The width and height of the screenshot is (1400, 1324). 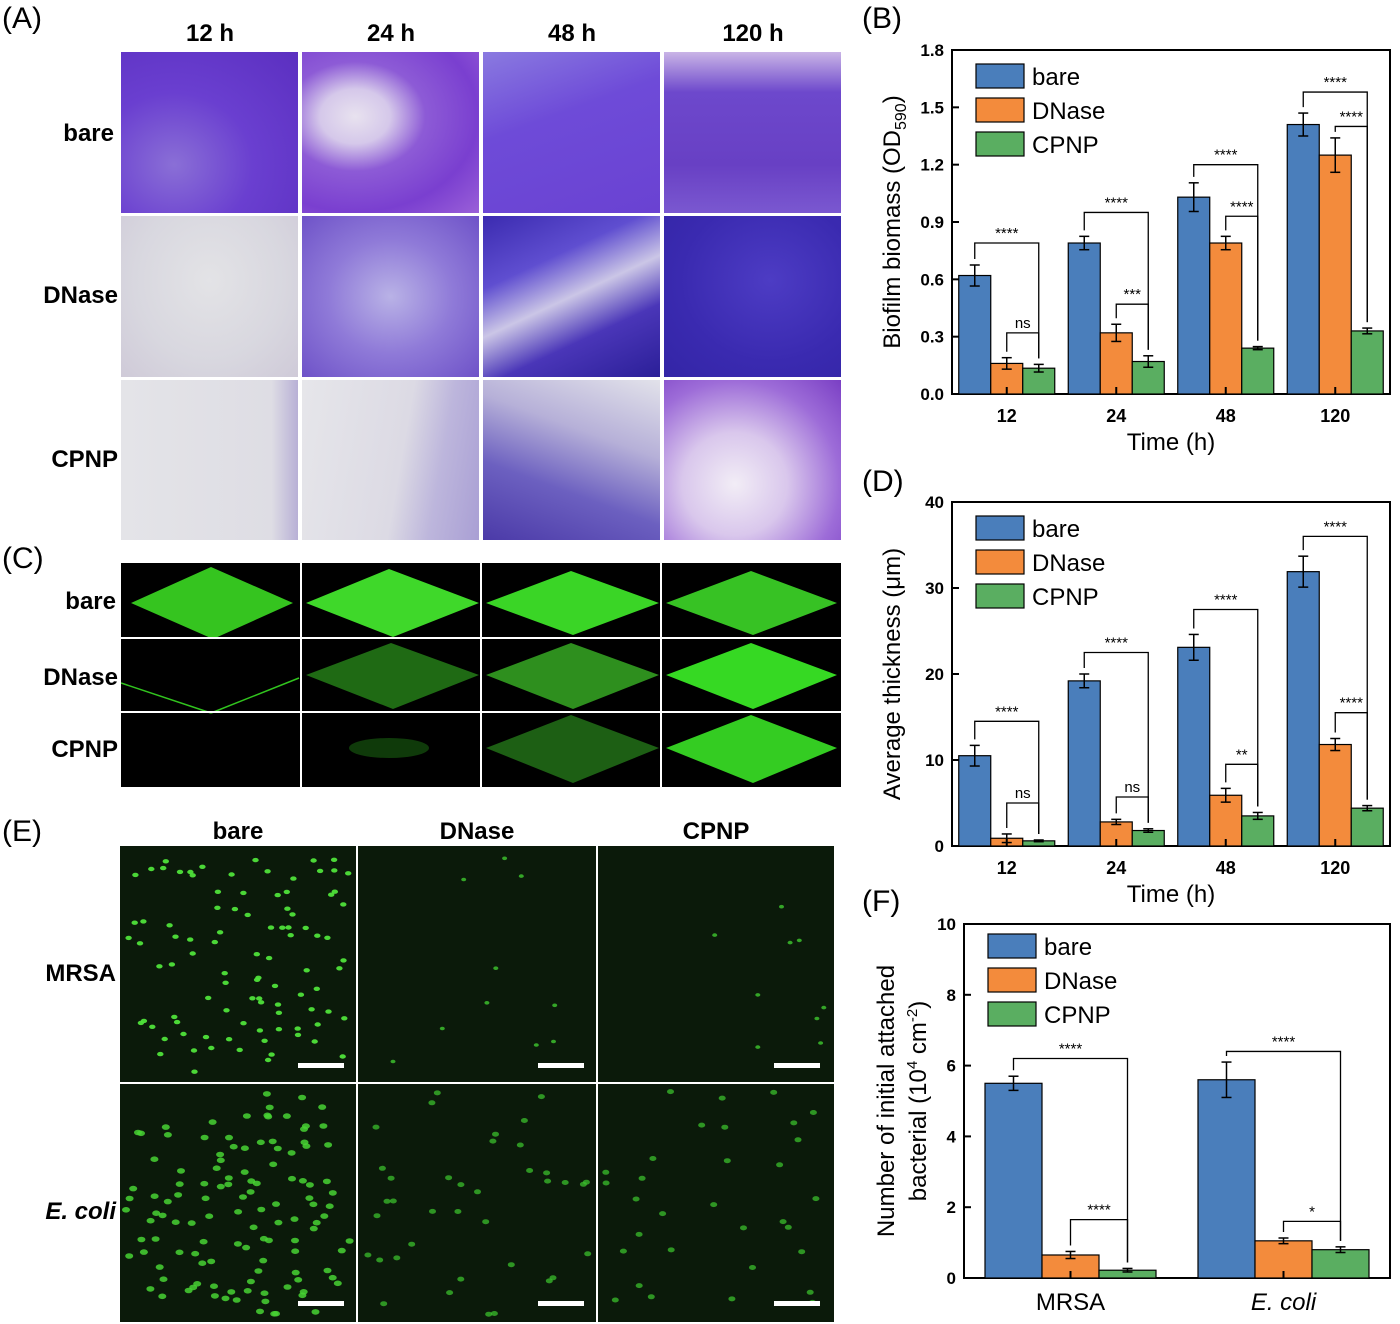 I want to click on y-tick-label: 10, so click(x=946, y=924).